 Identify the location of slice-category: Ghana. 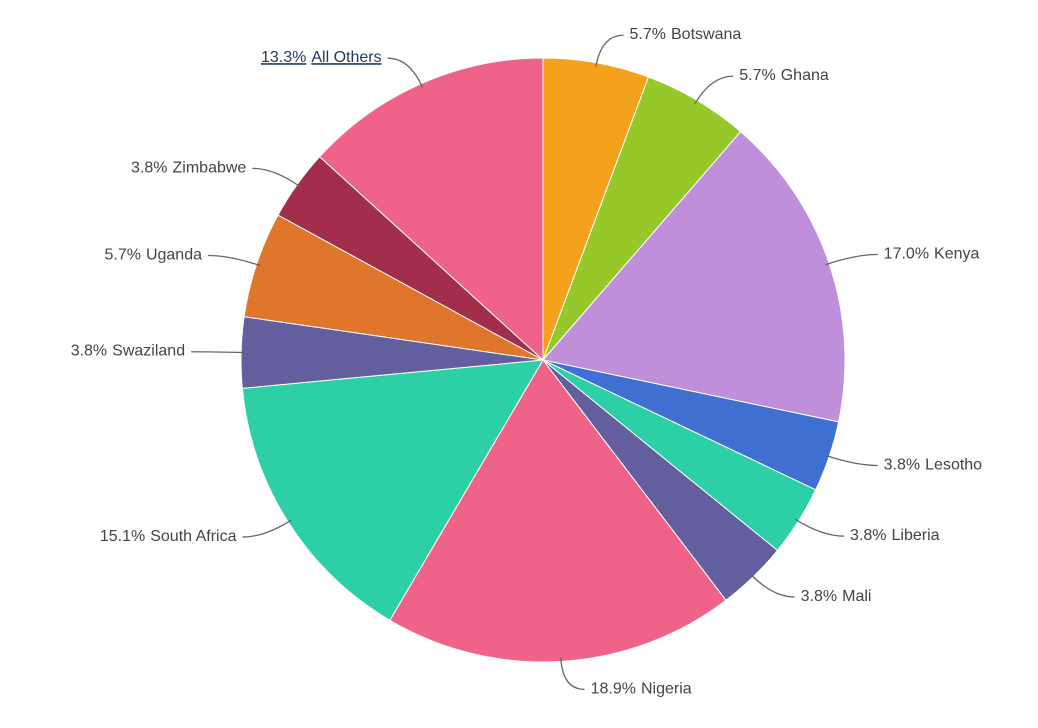
(805, 75).